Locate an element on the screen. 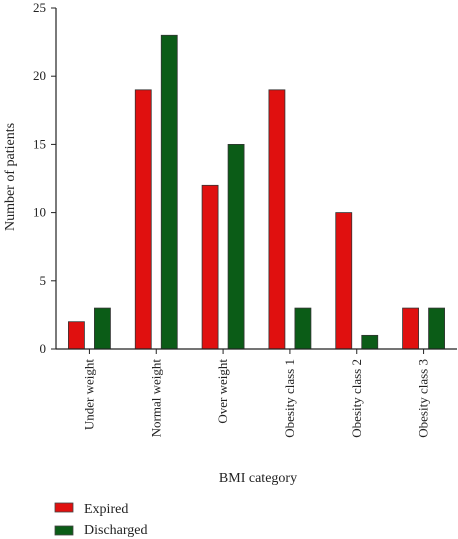  legend-label-expired: Expired is located at coordinates (106, 509).